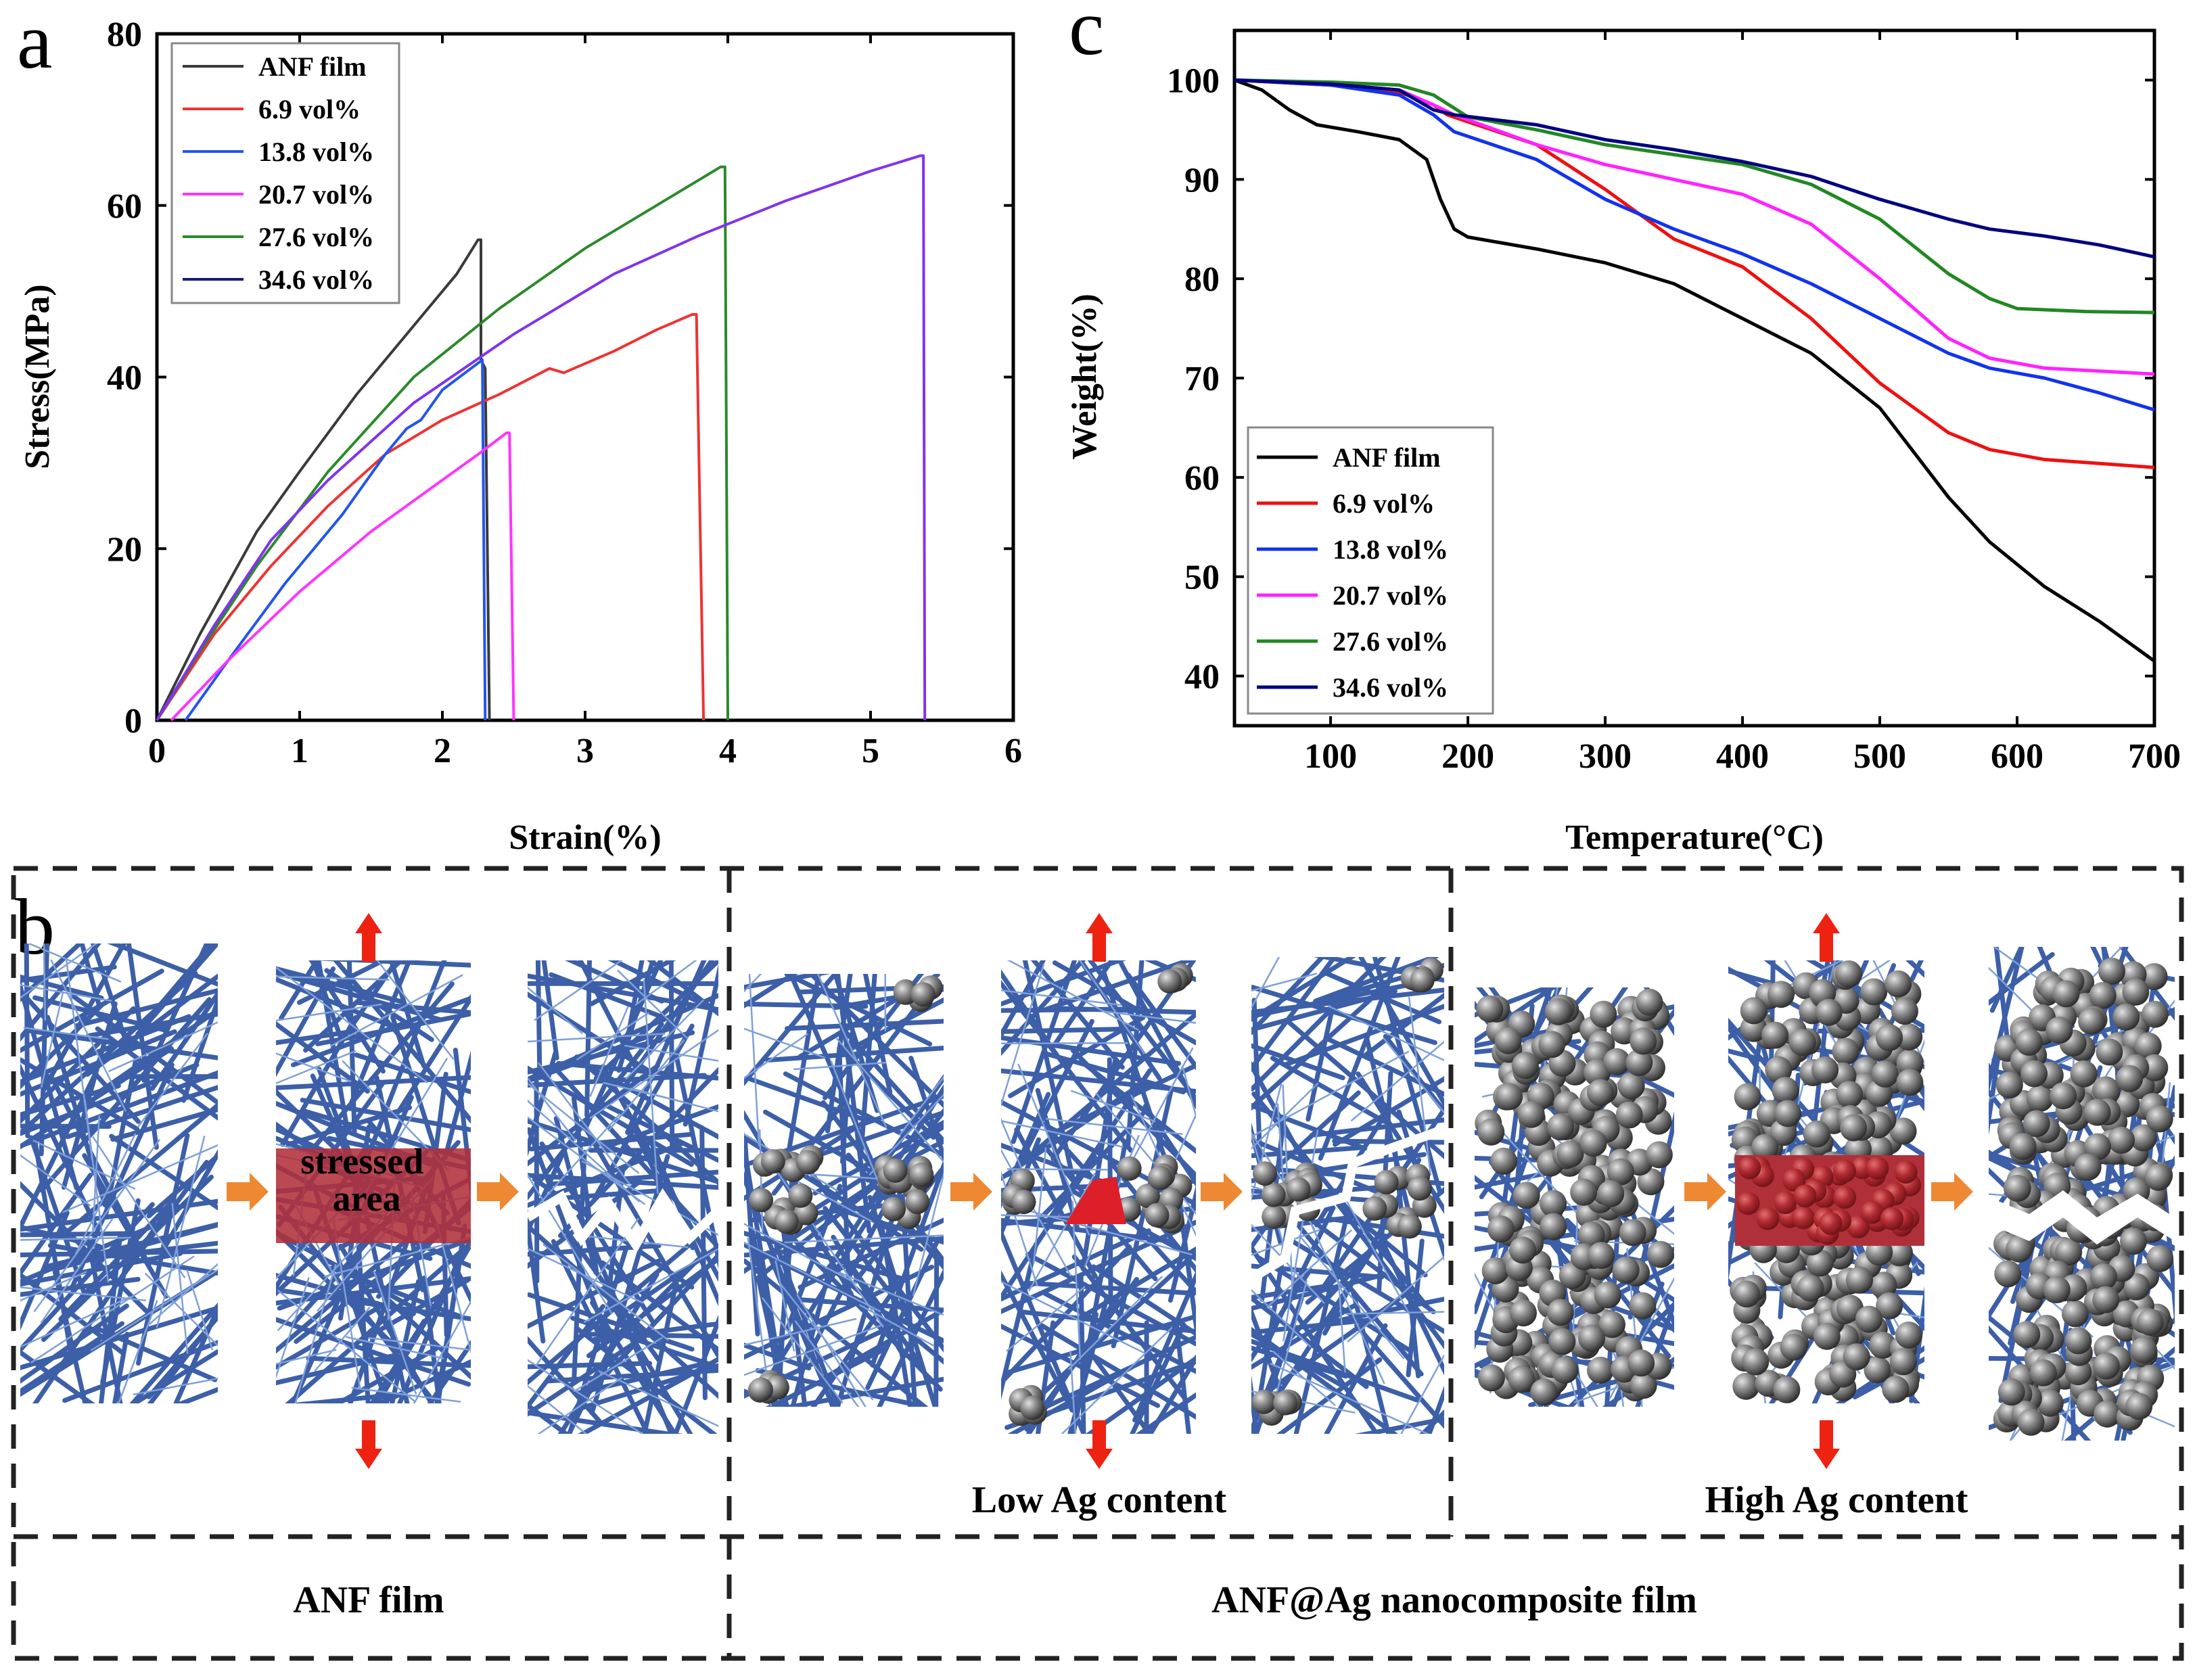 This screenshot has width=2195, height=1680. What do you see at coordinates (585, 751) in the screenshot?
I see `x-tick-label: 3` at bounding box center [585, 751].